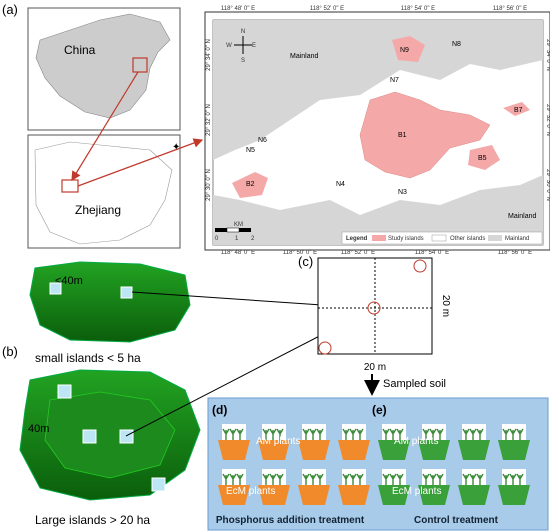  I want to click on compass-label: S, so click(243, 61).